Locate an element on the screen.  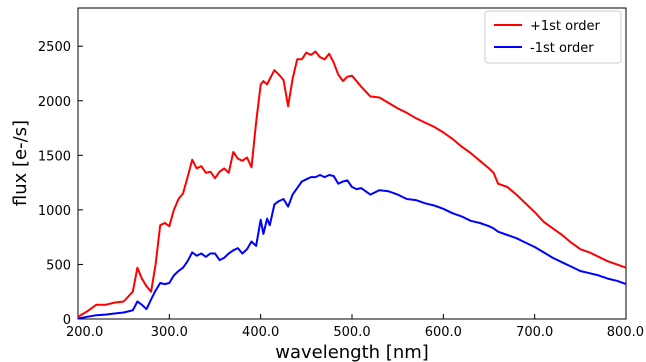
y-tick-label: 2500 is located at coordinates (54, 47).